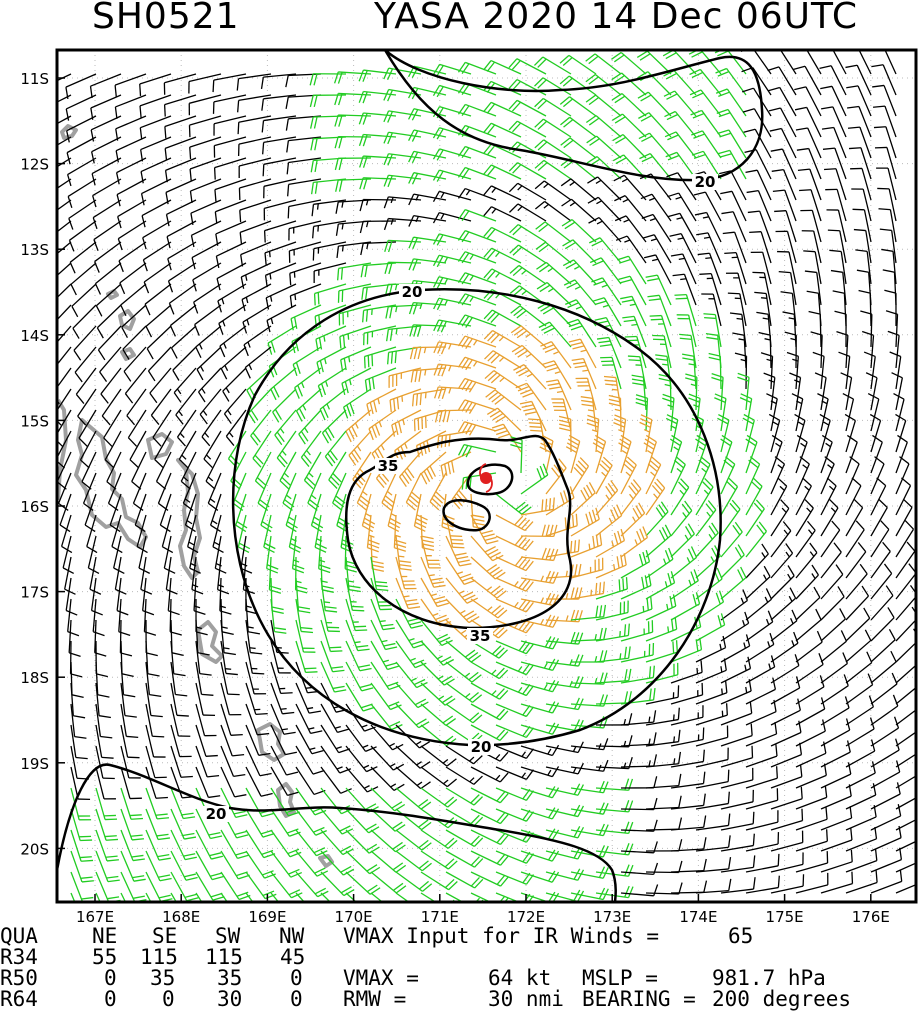 The width and height of the screenshot is (919, 1014). What do you see at coordinates (296, 999) in the screenshot?
I see `r64-nw: 0` at bounding box center [296, 999].